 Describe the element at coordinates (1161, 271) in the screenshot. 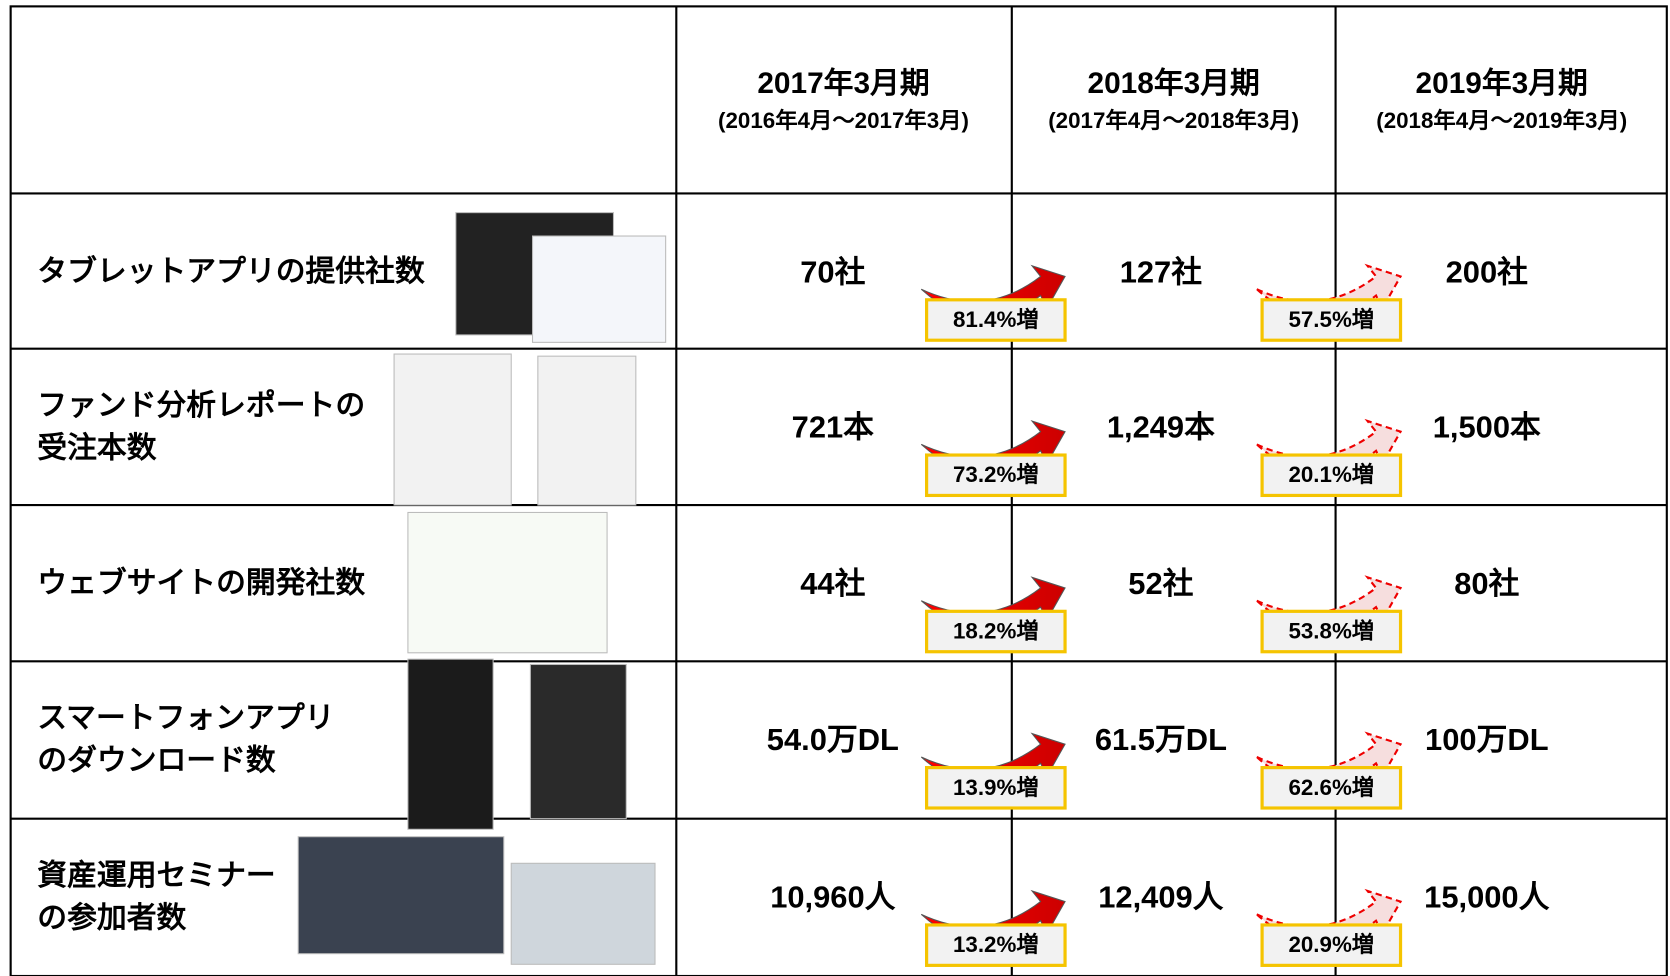

I see `cell-value: 127社` at that location.